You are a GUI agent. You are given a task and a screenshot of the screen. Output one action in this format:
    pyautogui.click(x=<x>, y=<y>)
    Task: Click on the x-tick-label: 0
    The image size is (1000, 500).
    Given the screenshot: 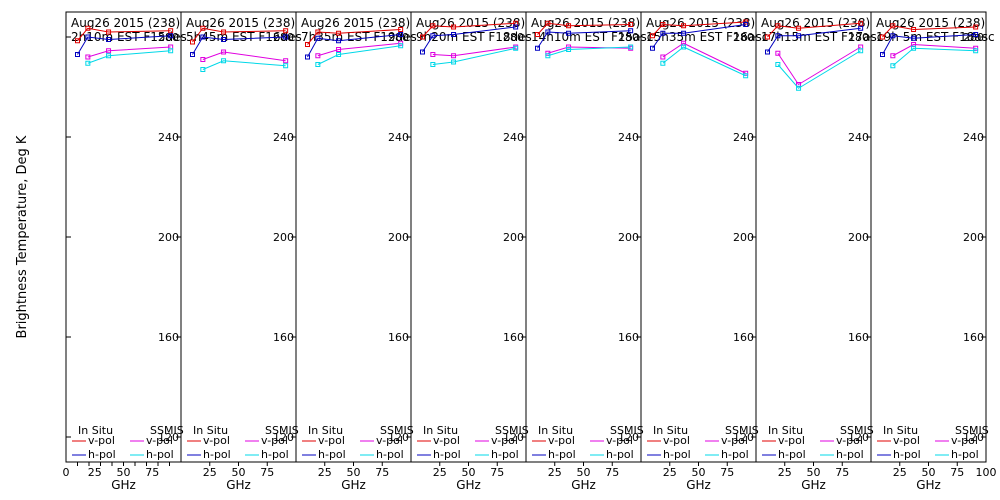 What is the action you would take?
    pyautogui.click(x=66, y=472)
    